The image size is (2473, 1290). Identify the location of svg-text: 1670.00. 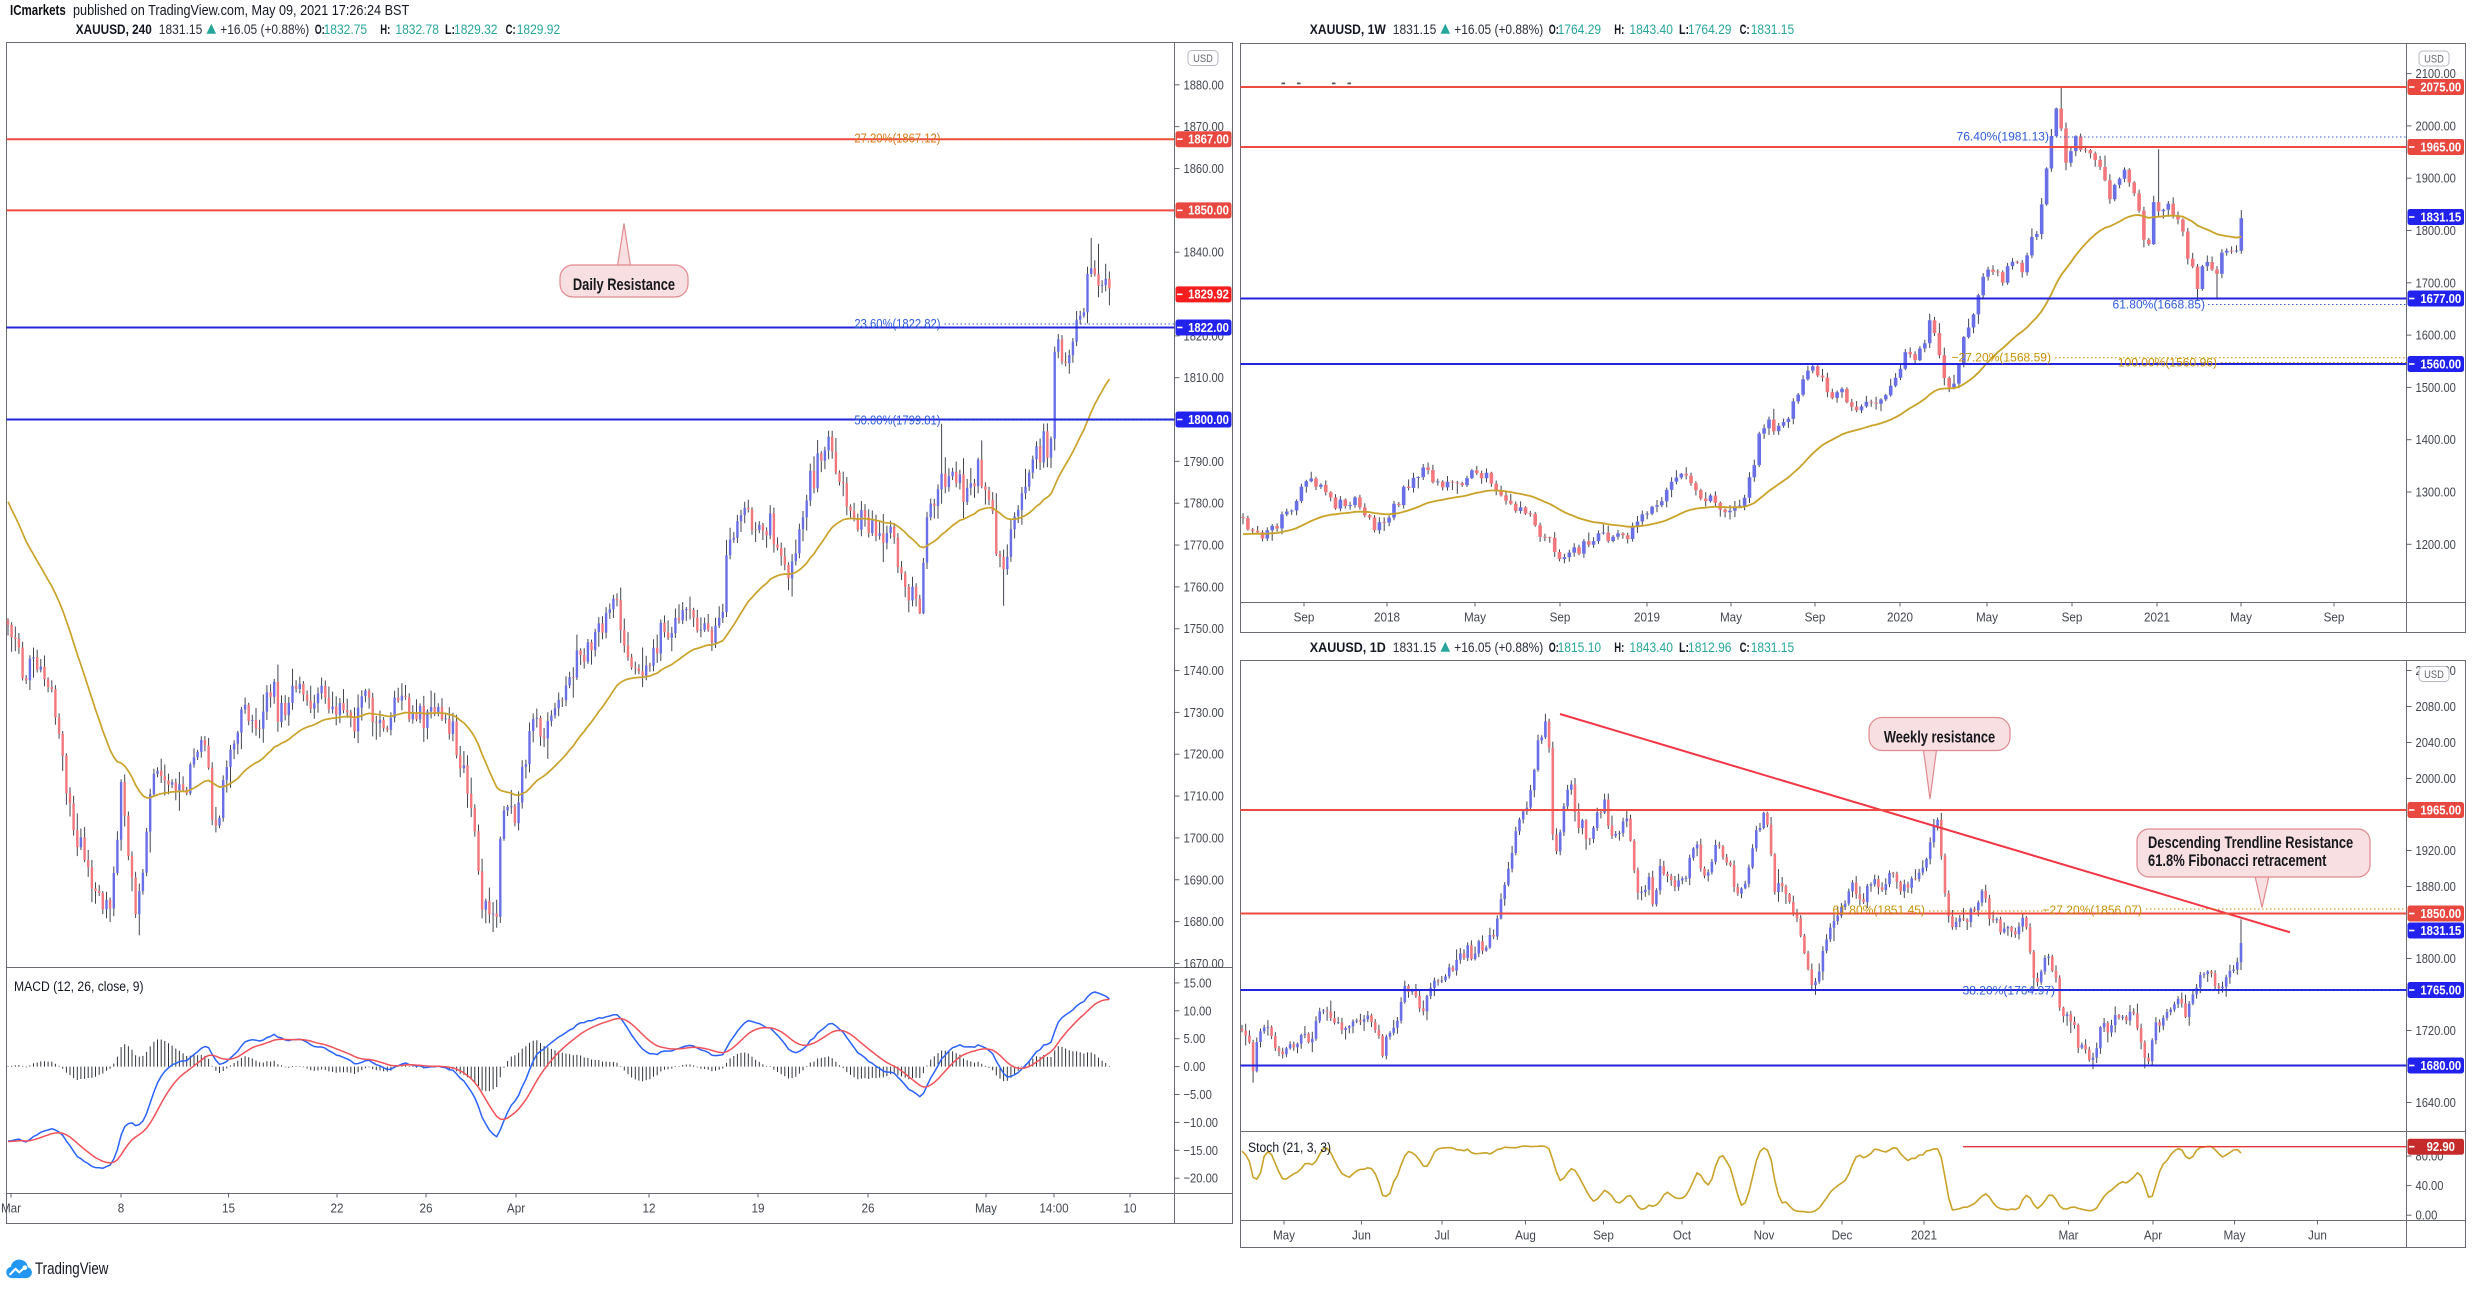
(1204, 963).